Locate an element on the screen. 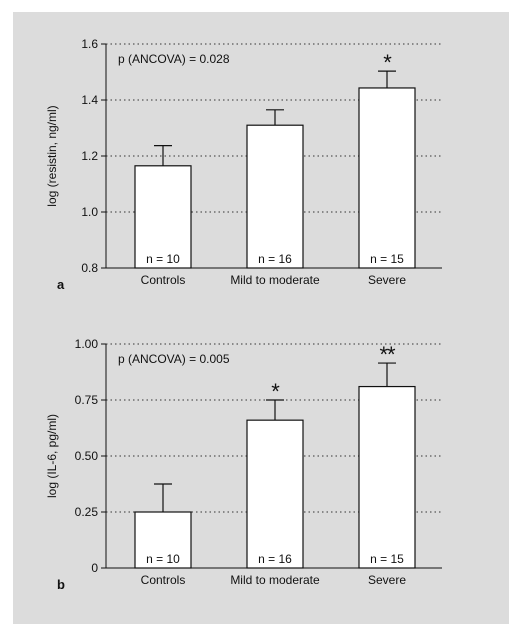  y-tick-label: 0.75 is located at coordinates (87, 400).